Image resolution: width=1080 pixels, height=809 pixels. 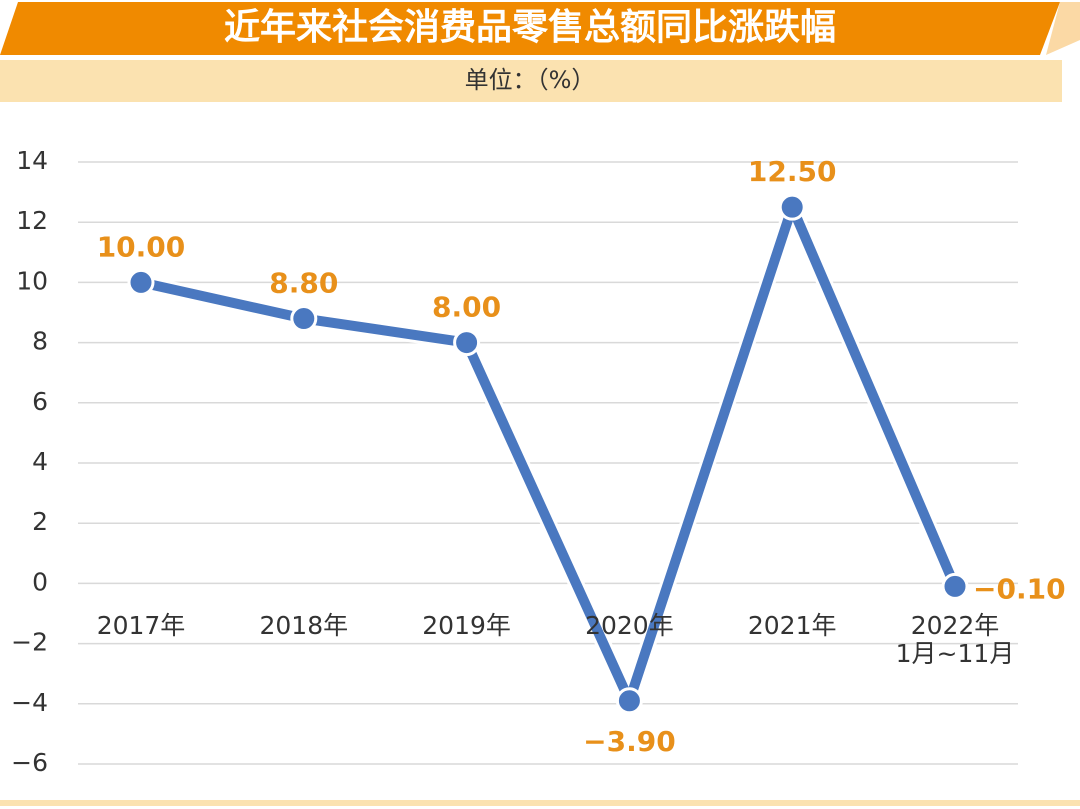 What do you see at coordinates (141, 246) in the screenshot?
I see `data-label: 10.00` at bounding box center [141, 246].